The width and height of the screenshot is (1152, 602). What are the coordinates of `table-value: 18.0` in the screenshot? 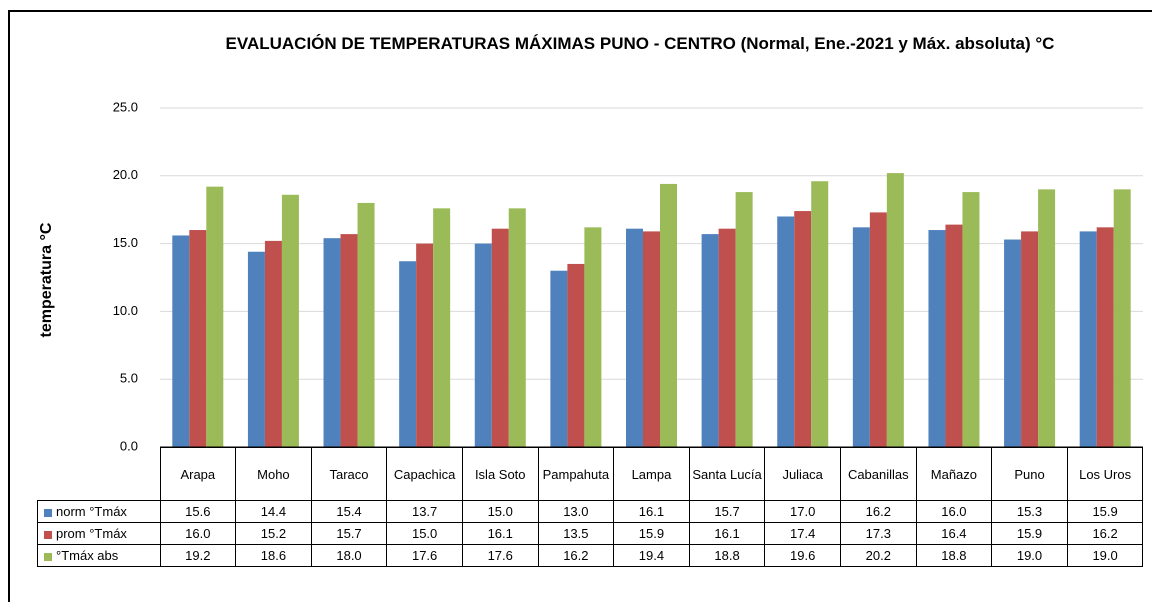 It's located at (349, 555).